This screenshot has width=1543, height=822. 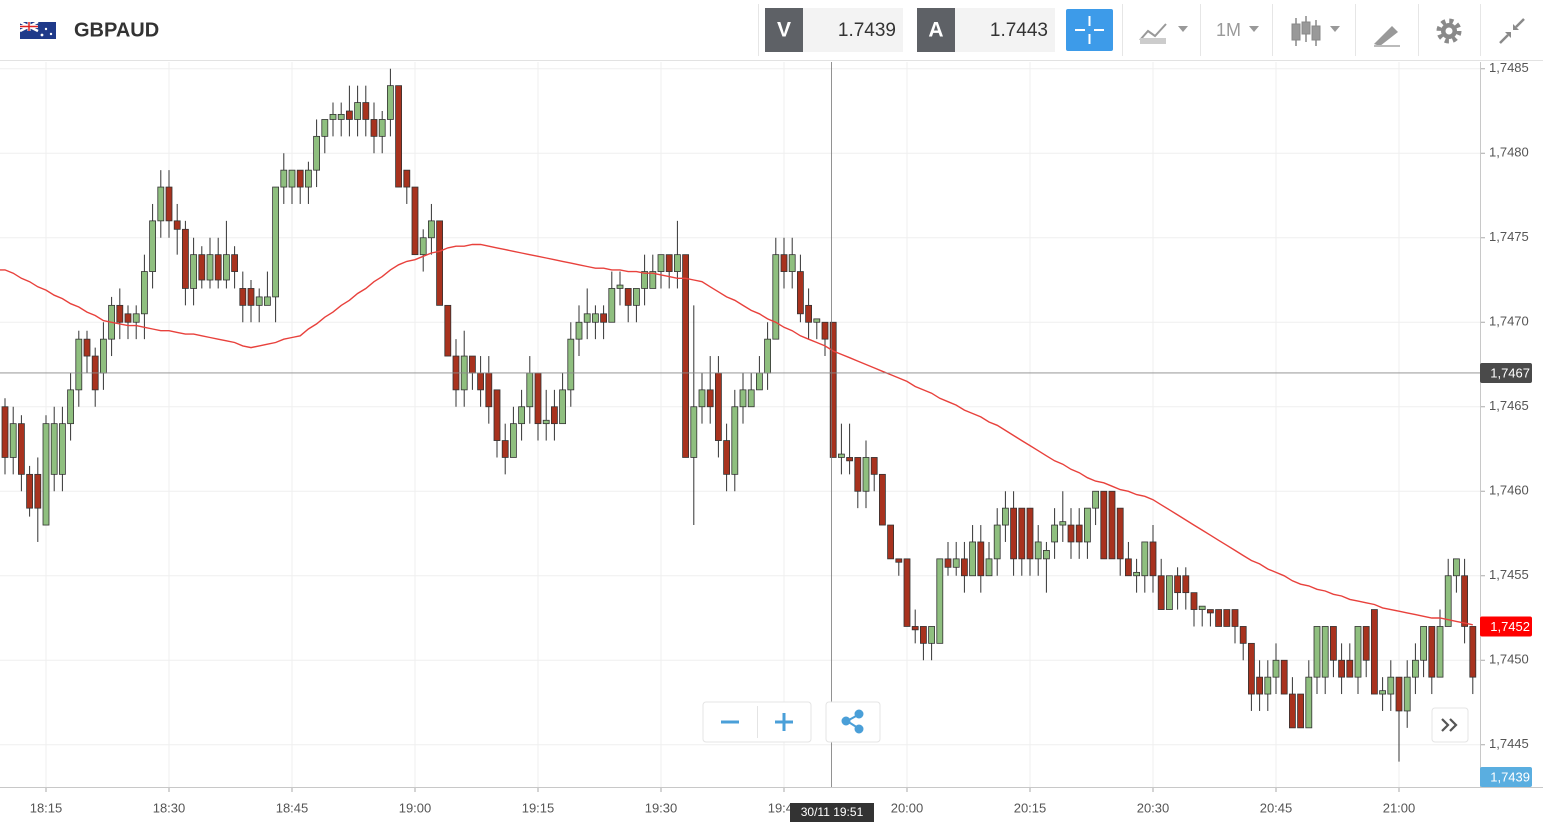 I want to click on x-tick-label: 18:30, so click(x=169, y=807).